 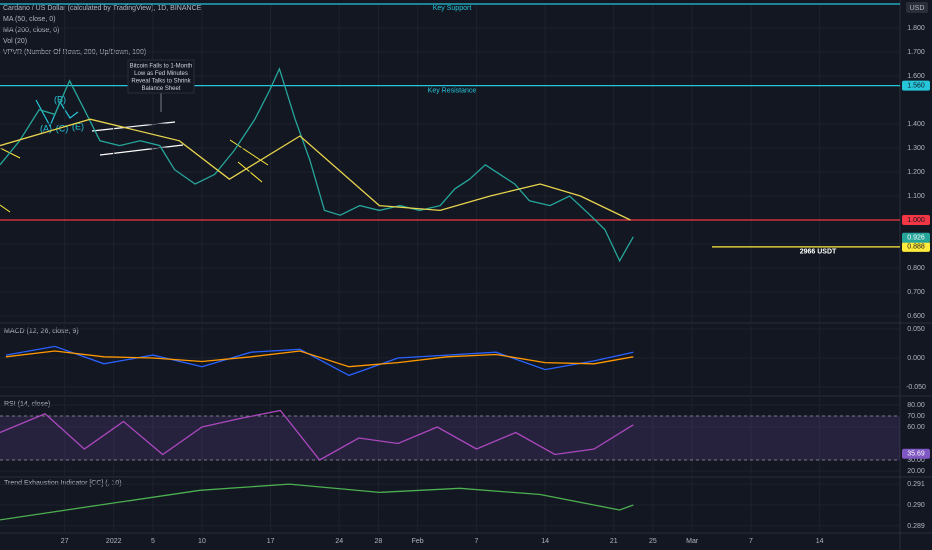 I want to click on wave-label: (E), so click(x=78, y=126).